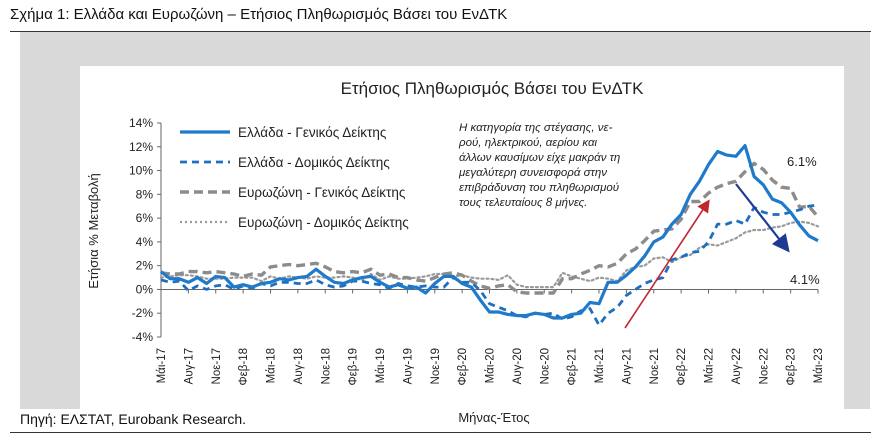 The width and height of the screenshot is (881, 444). Describe the element at coordinates (141, 147) in the screenshot. I see `y-tick-label: 12%` at that location.